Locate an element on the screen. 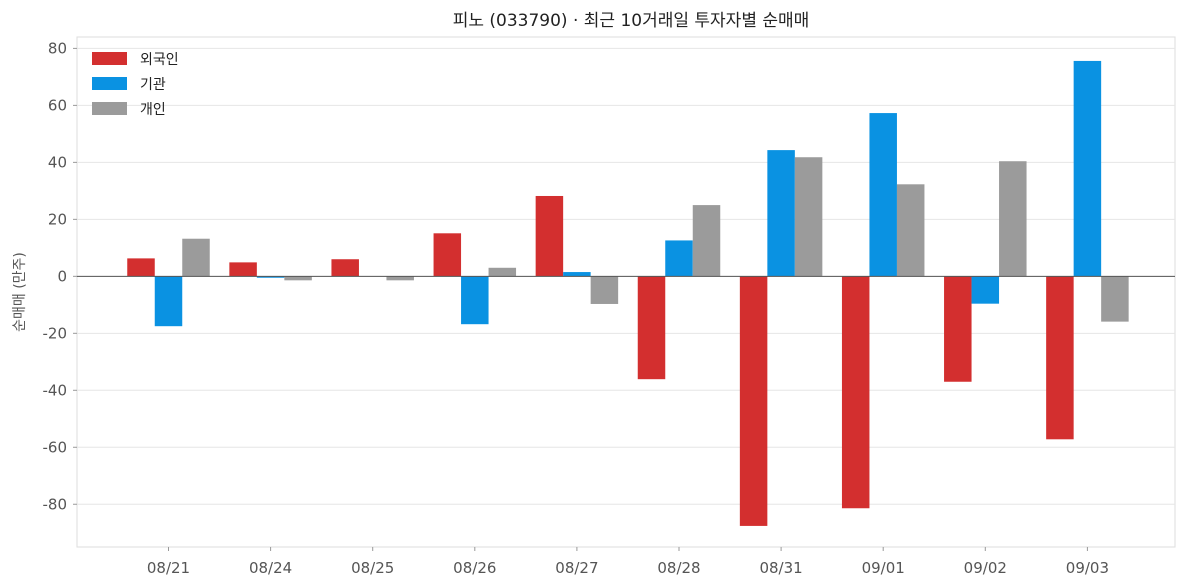  y-tick-label: -20 is located at coordinates (55, 333).